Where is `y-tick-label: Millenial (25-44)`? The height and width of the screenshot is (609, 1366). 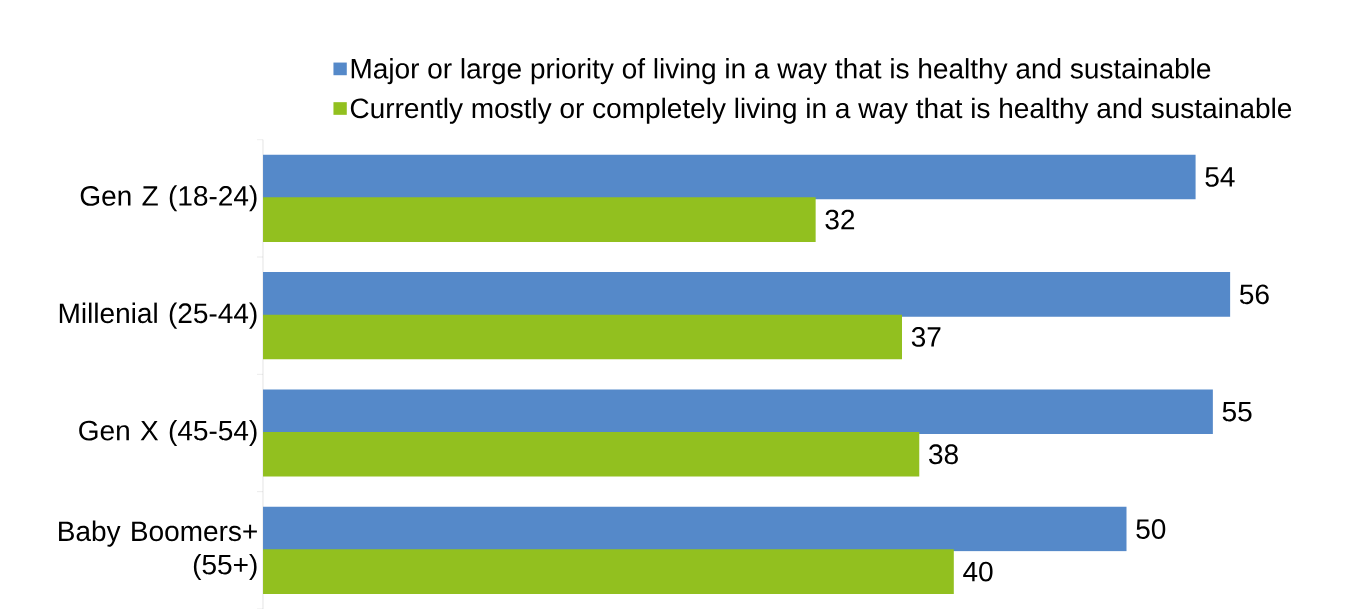
y-tick-label: Millenial (25-44) is located at coordinates (158, 315).